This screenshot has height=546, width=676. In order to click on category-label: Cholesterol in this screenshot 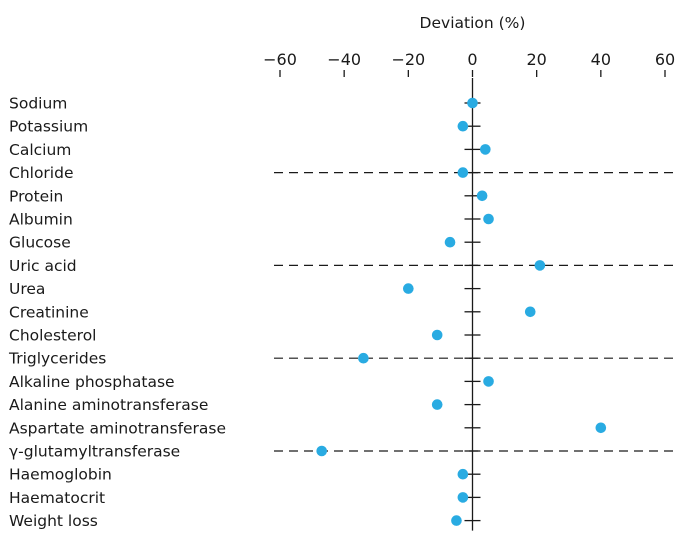, I will do `click(52, 336)`.